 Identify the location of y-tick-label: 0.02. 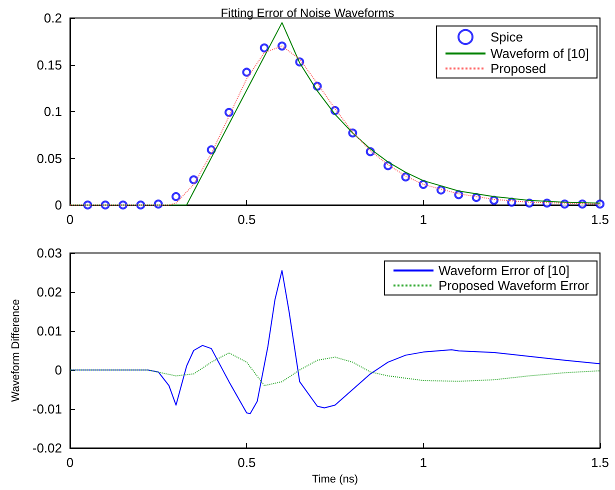
(49, 292).